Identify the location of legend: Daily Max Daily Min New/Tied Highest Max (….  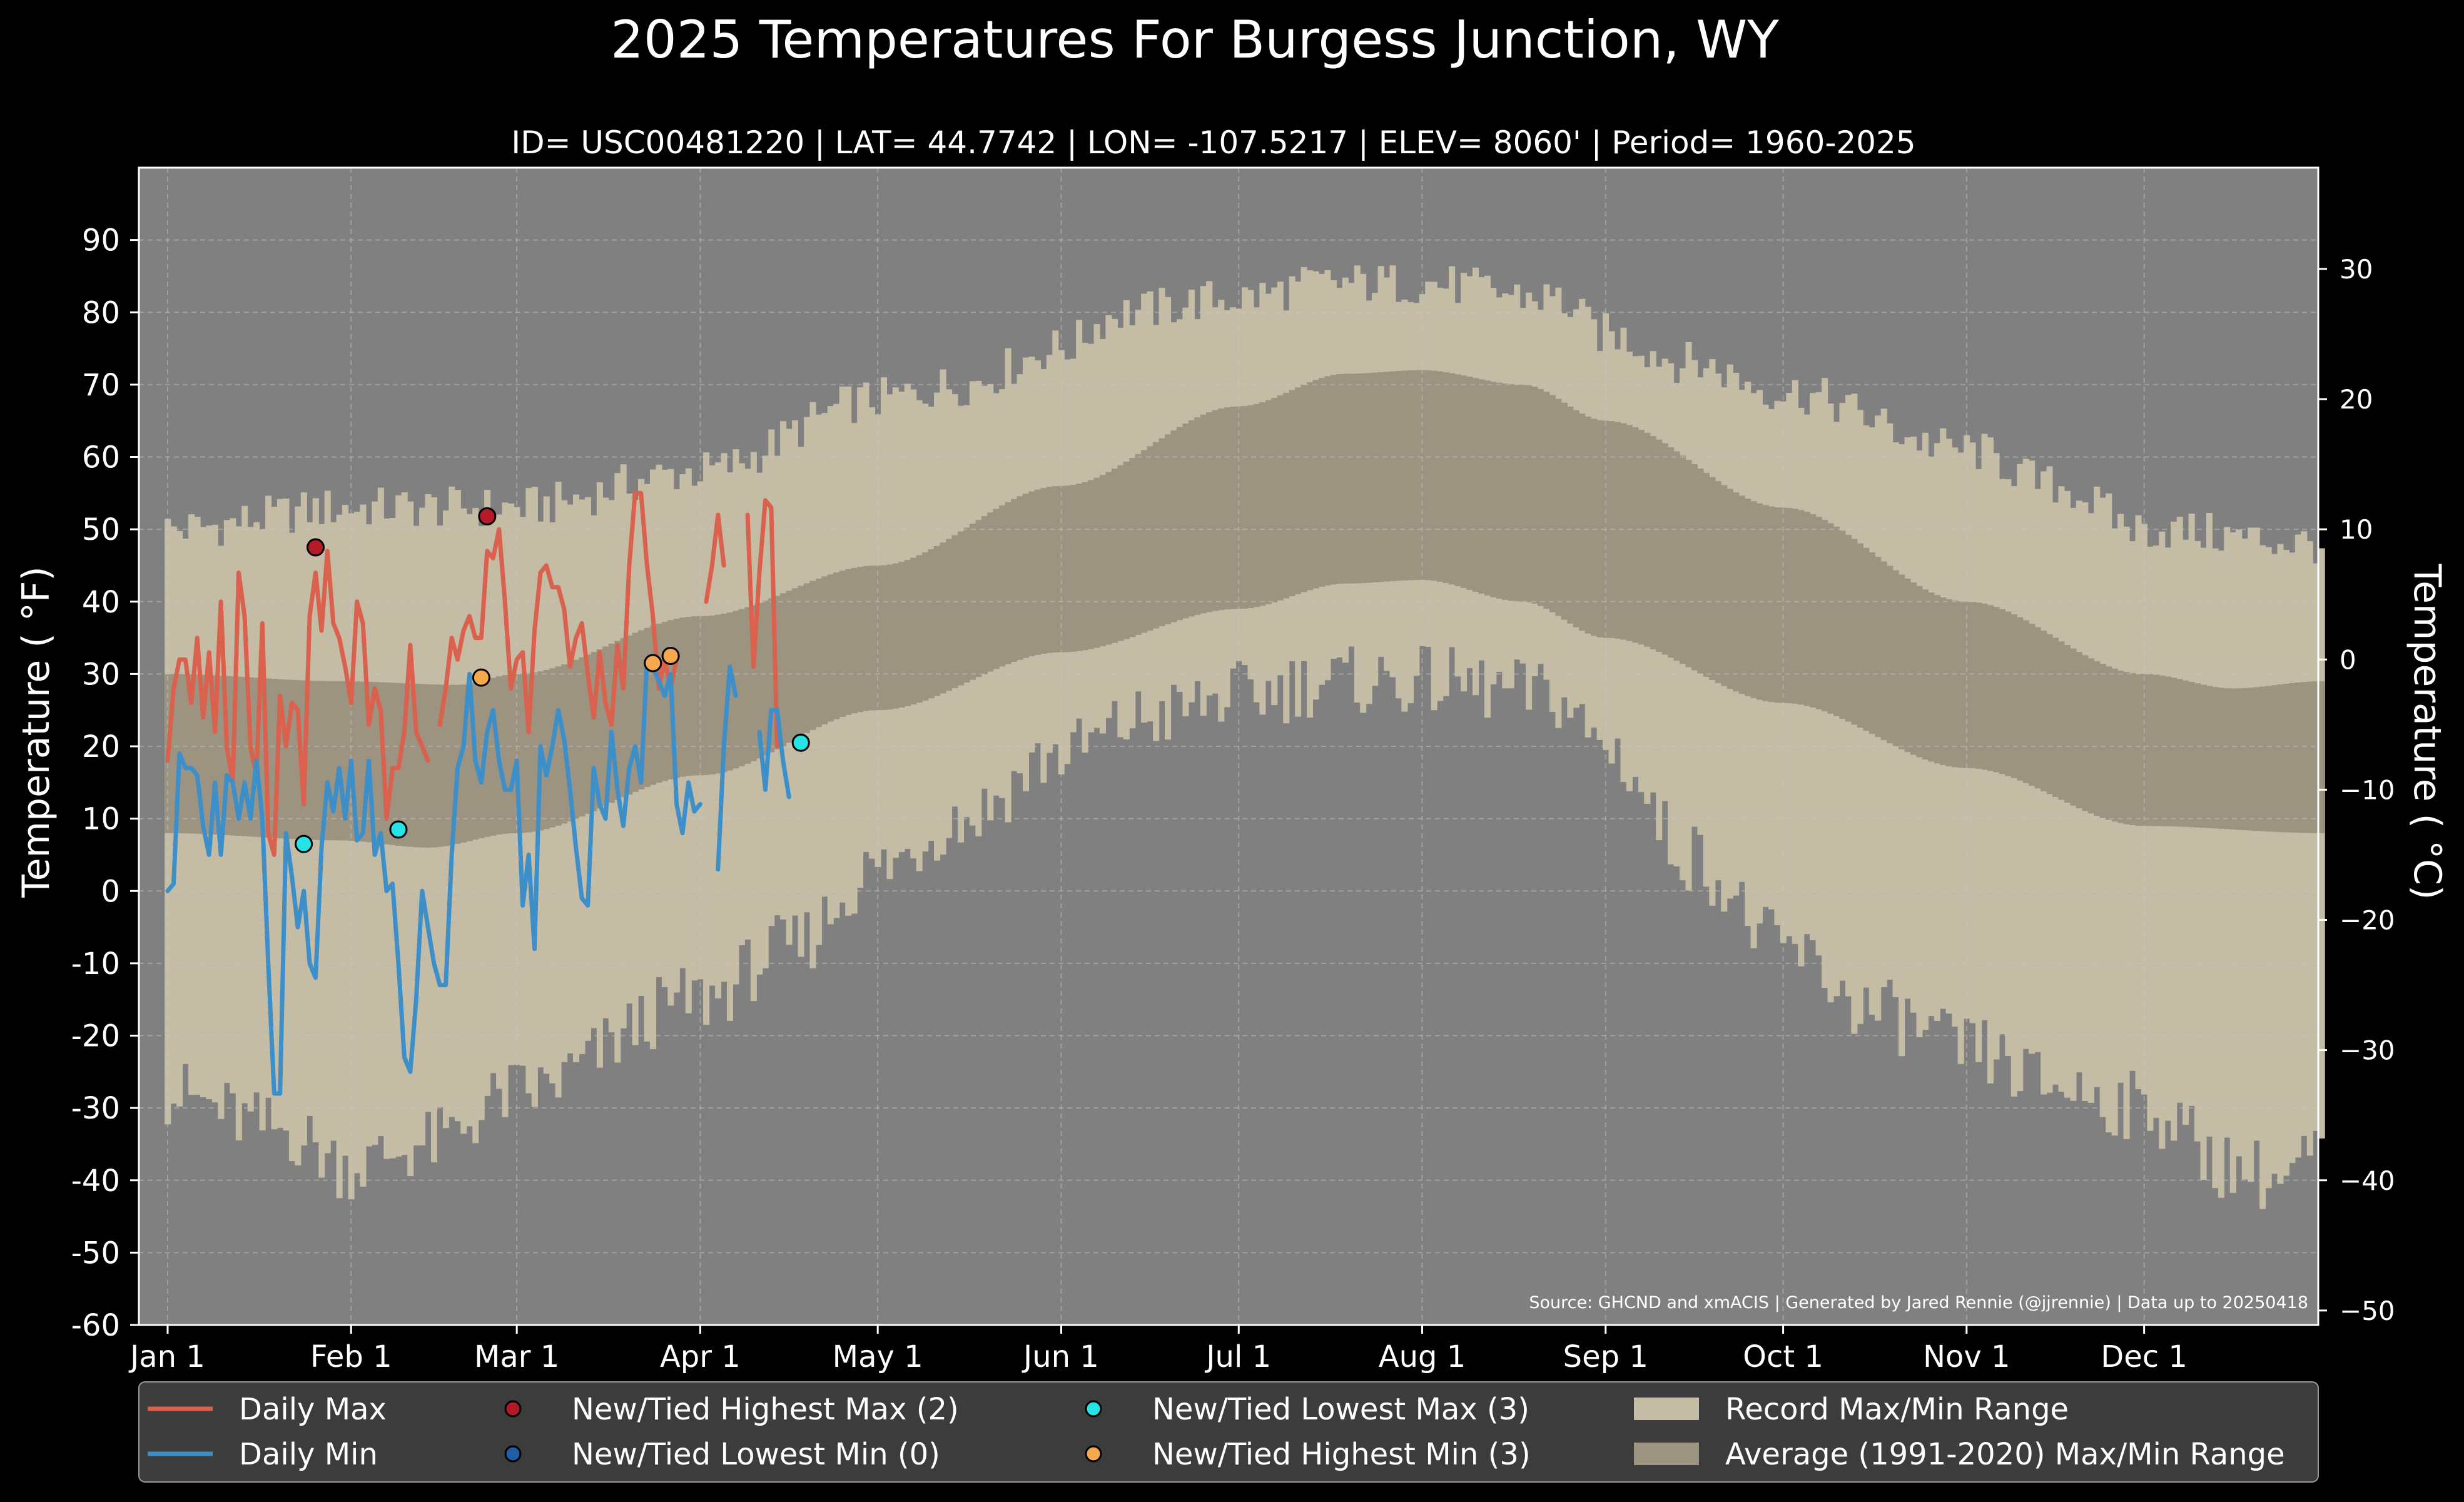
(1228, 1432).